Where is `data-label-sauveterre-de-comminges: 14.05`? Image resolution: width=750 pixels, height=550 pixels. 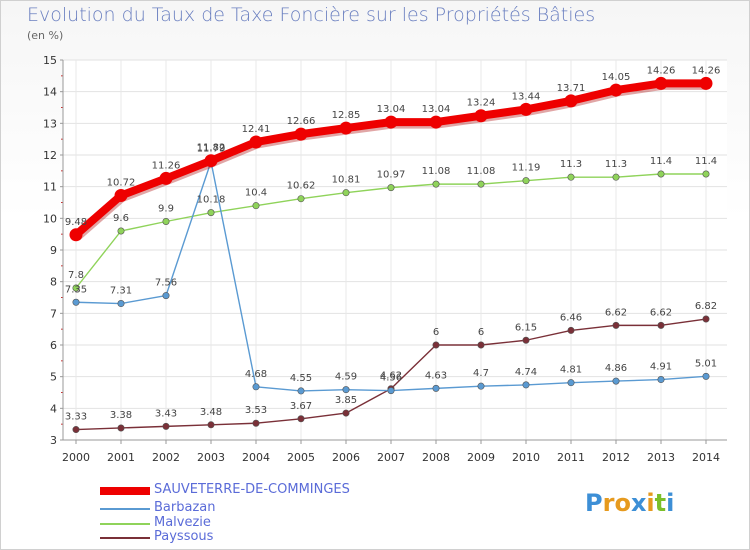 data-label-sauveterre-de-comminges: 14.05 is located at coordinates (616, 77).